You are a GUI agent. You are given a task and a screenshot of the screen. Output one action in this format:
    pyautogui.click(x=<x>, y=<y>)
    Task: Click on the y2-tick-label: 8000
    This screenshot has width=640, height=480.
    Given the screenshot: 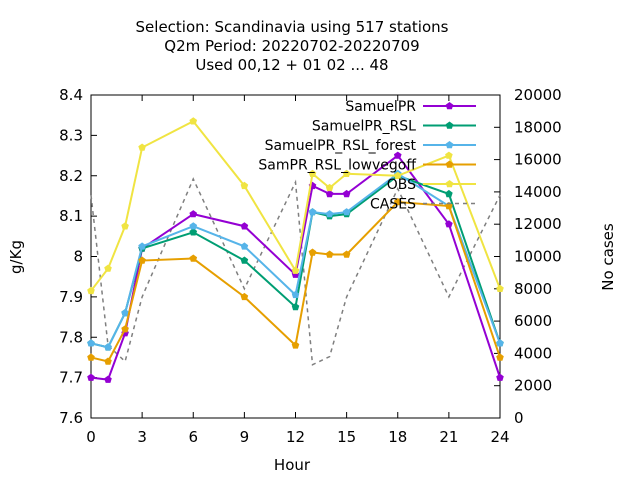 What is the action you would take?
    pyautogui.click(x=533, y=289)
    